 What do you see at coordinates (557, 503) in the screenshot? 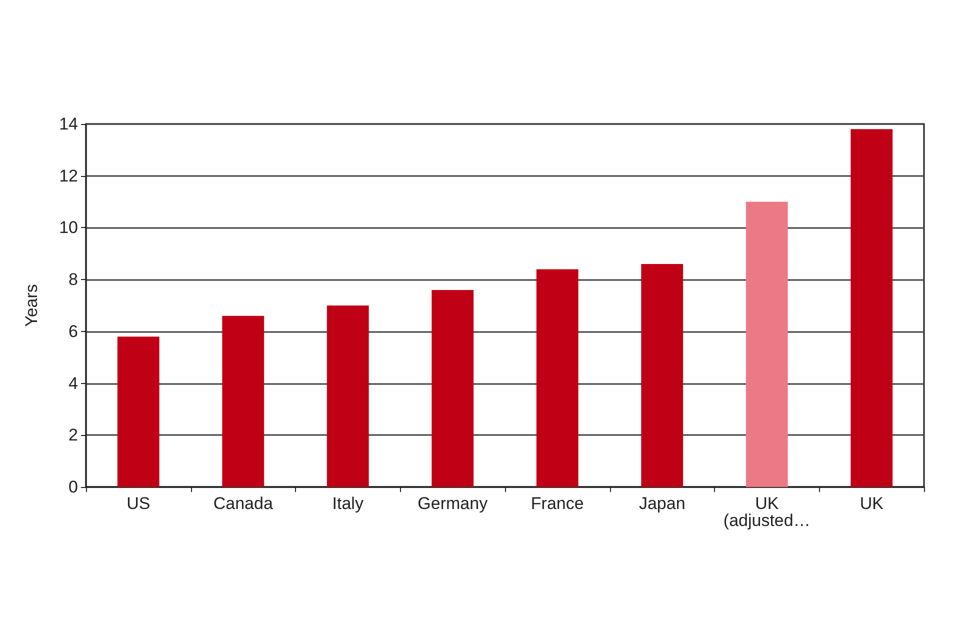
I see `x-tick-label: France` at bounding box center [557, 503].